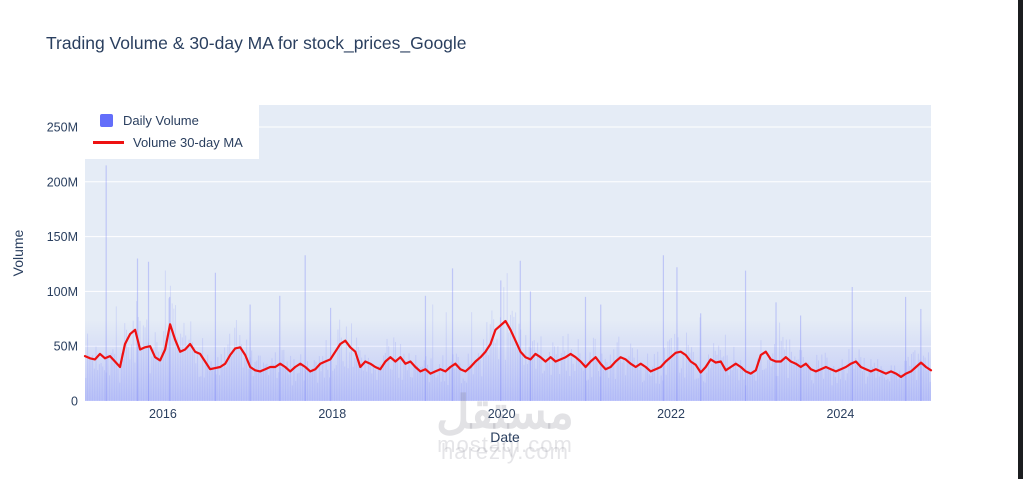 This screenshot has width=1023, height=479. Describe the element at coordinates (332, 414) in the screenshot. I see `x-tick-label: 2018` at that location.